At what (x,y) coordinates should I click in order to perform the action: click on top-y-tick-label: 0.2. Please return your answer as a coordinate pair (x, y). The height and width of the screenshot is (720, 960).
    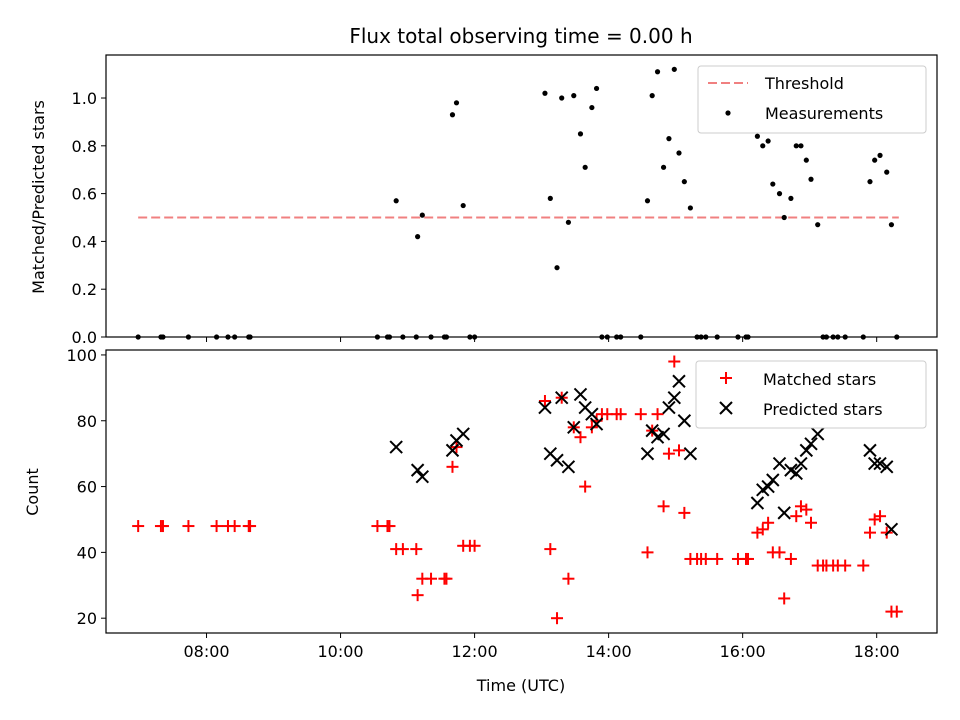
    Looking at the image, I should click on (84, 289).